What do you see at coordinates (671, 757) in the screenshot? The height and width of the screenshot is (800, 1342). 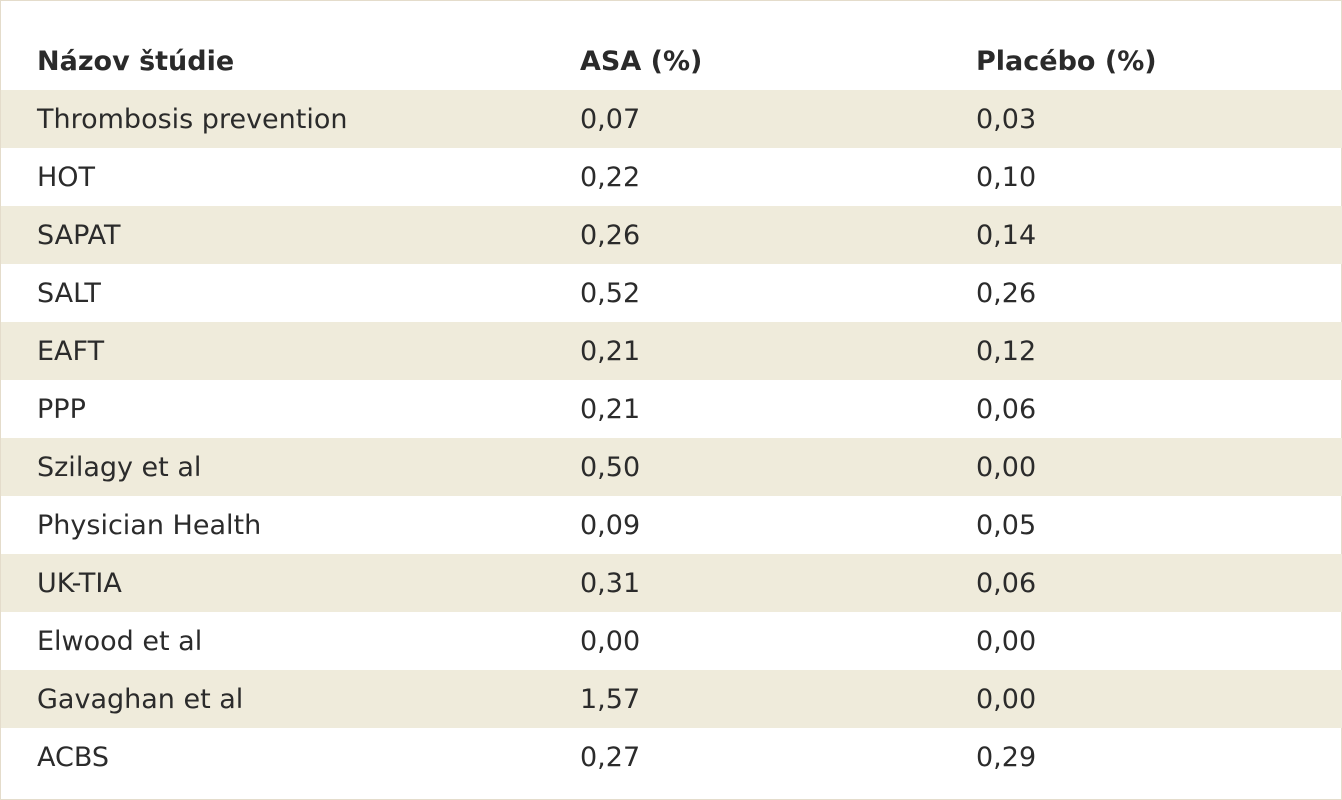 I see `table-row: ACBS 0,27 0,29` at bounding box center [671, 757].